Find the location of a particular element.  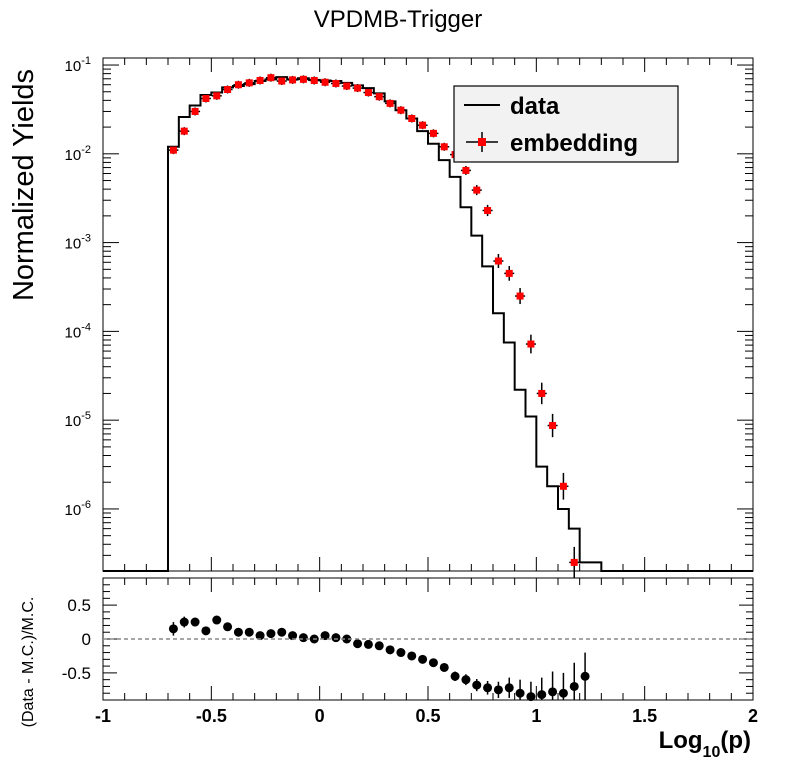

y-tick-exp: -1 is located at coordinates (86, 61).